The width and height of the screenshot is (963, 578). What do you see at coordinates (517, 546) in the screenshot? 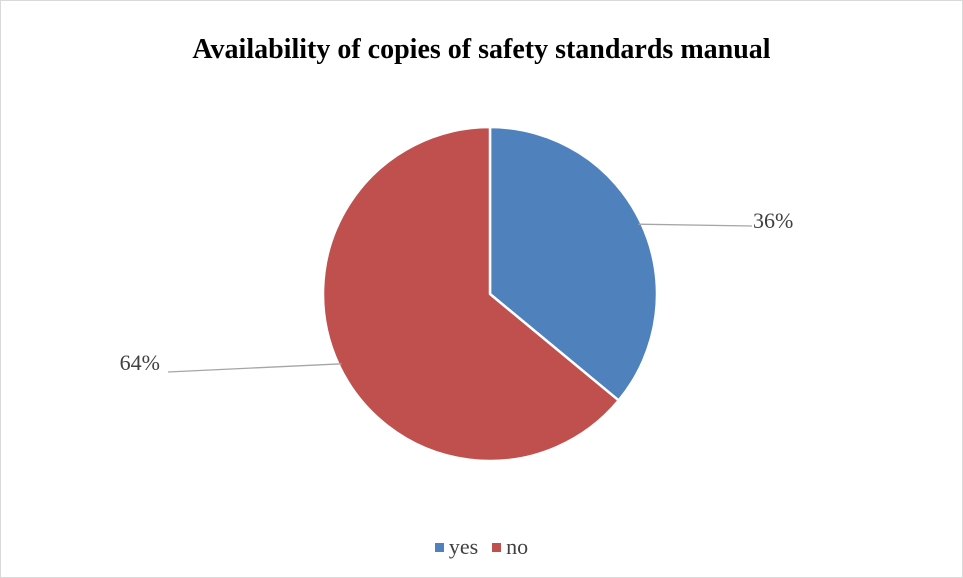
I see `legend-label-no: no` at bounding box center [517, 546].